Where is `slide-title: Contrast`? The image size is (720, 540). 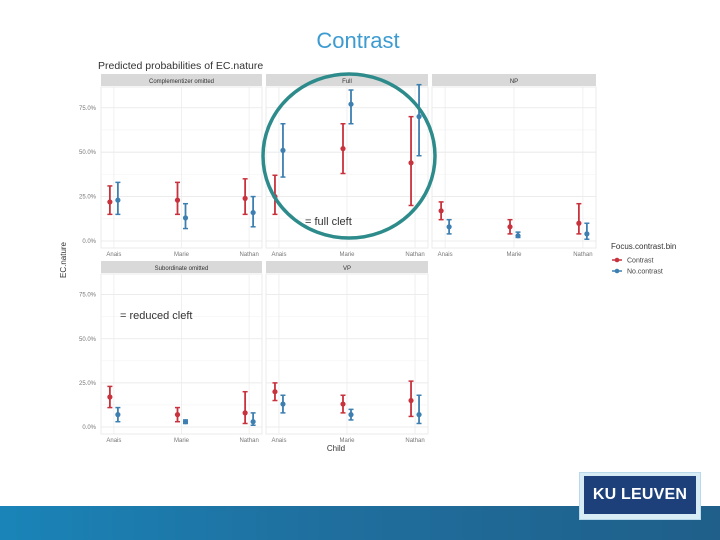 slide-title: Contrast is located at coordinates (358, 40).